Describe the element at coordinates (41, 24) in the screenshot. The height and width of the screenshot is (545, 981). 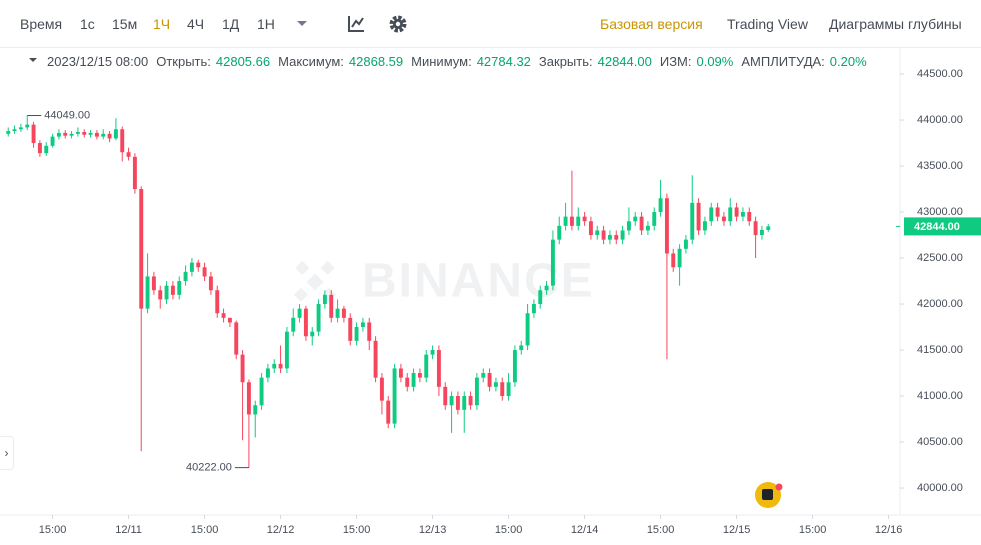
I see `interval-button: Время` at that location.